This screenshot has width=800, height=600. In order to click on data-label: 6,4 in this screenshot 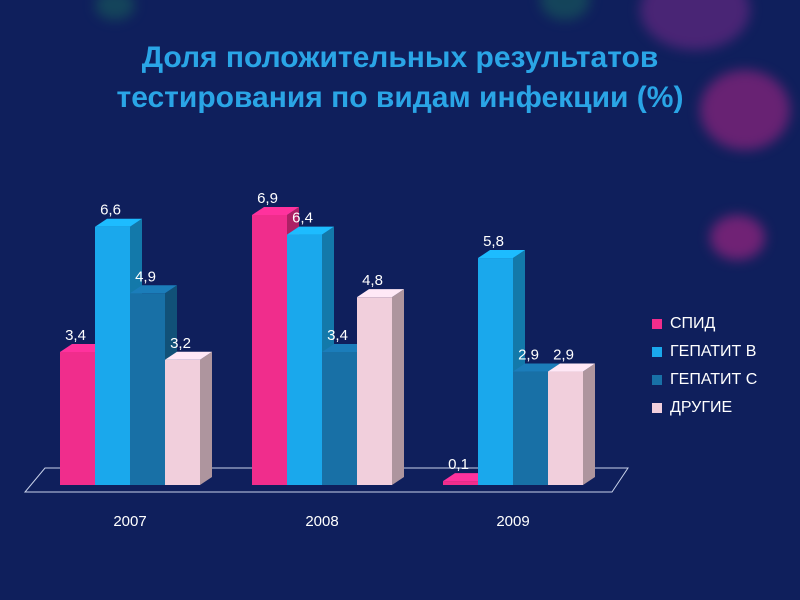, I will do `click(302, 218)`.